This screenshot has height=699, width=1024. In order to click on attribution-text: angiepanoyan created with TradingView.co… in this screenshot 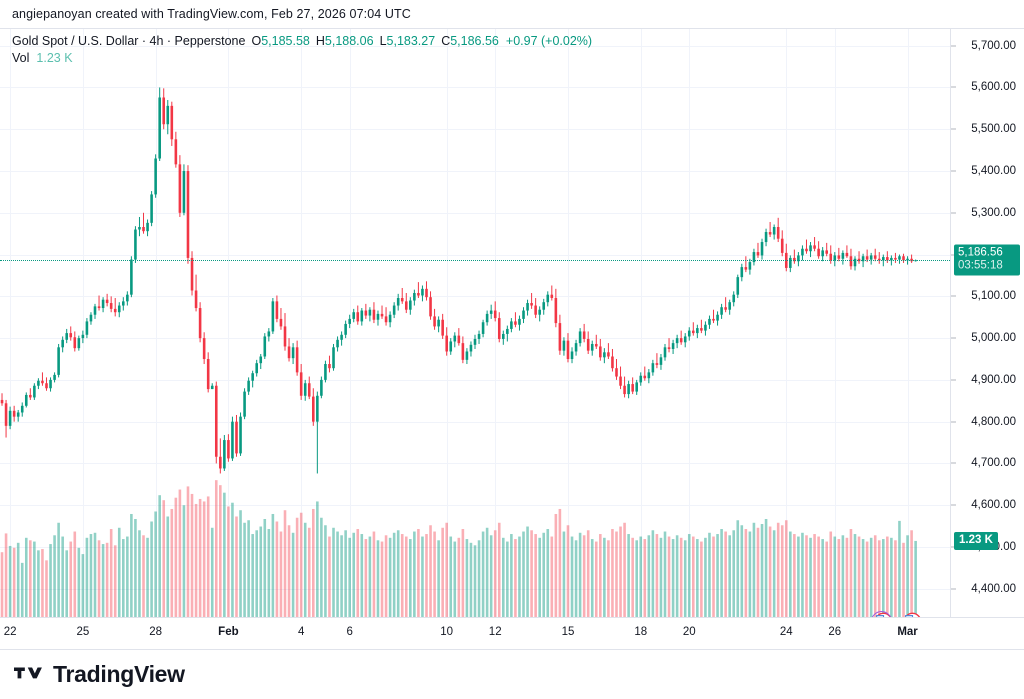, I will do `click(211, 14)`.